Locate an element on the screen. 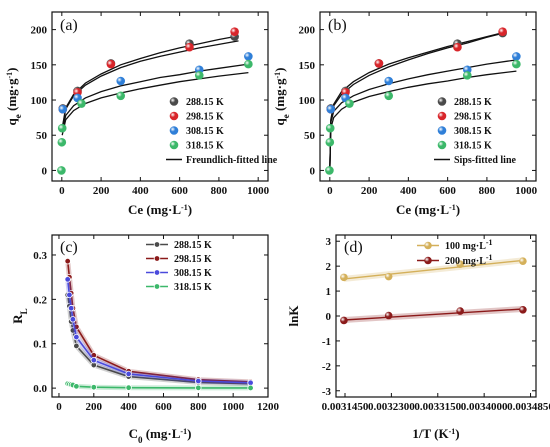 Image resolution: width=550 pixels, height=447 pixels. x-tick-label: 0.0033150 is located at coordinates (437, 407).